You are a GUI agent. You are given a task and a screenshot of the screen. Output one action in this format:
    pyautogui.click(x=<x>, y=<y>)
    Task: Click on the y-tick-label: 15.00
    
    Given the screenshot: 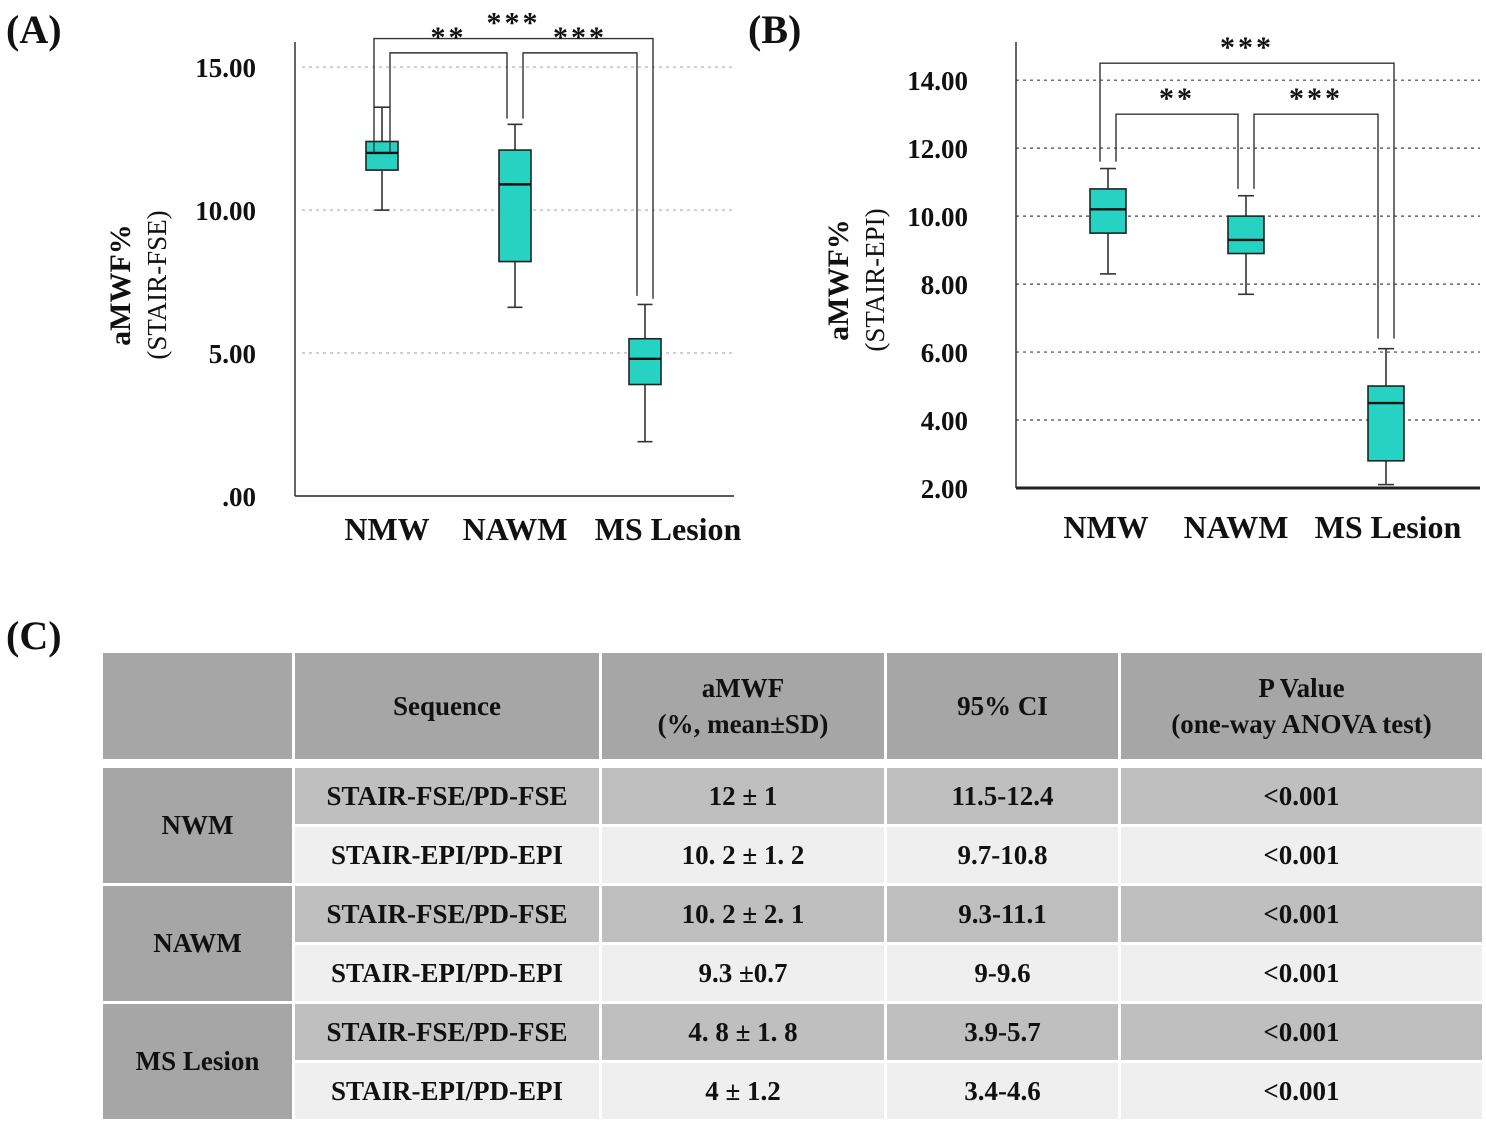 What is the action you would take?
    pyautogui.click(x=225, y=68)
    